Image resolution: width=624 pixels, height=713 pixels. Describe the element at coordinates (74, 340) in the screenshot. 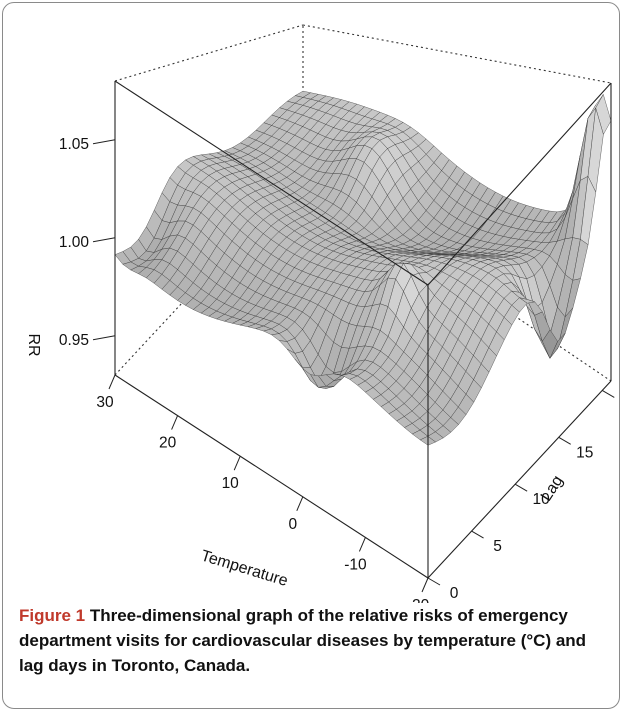

I see `z-tick-label: 0.95` at that location.